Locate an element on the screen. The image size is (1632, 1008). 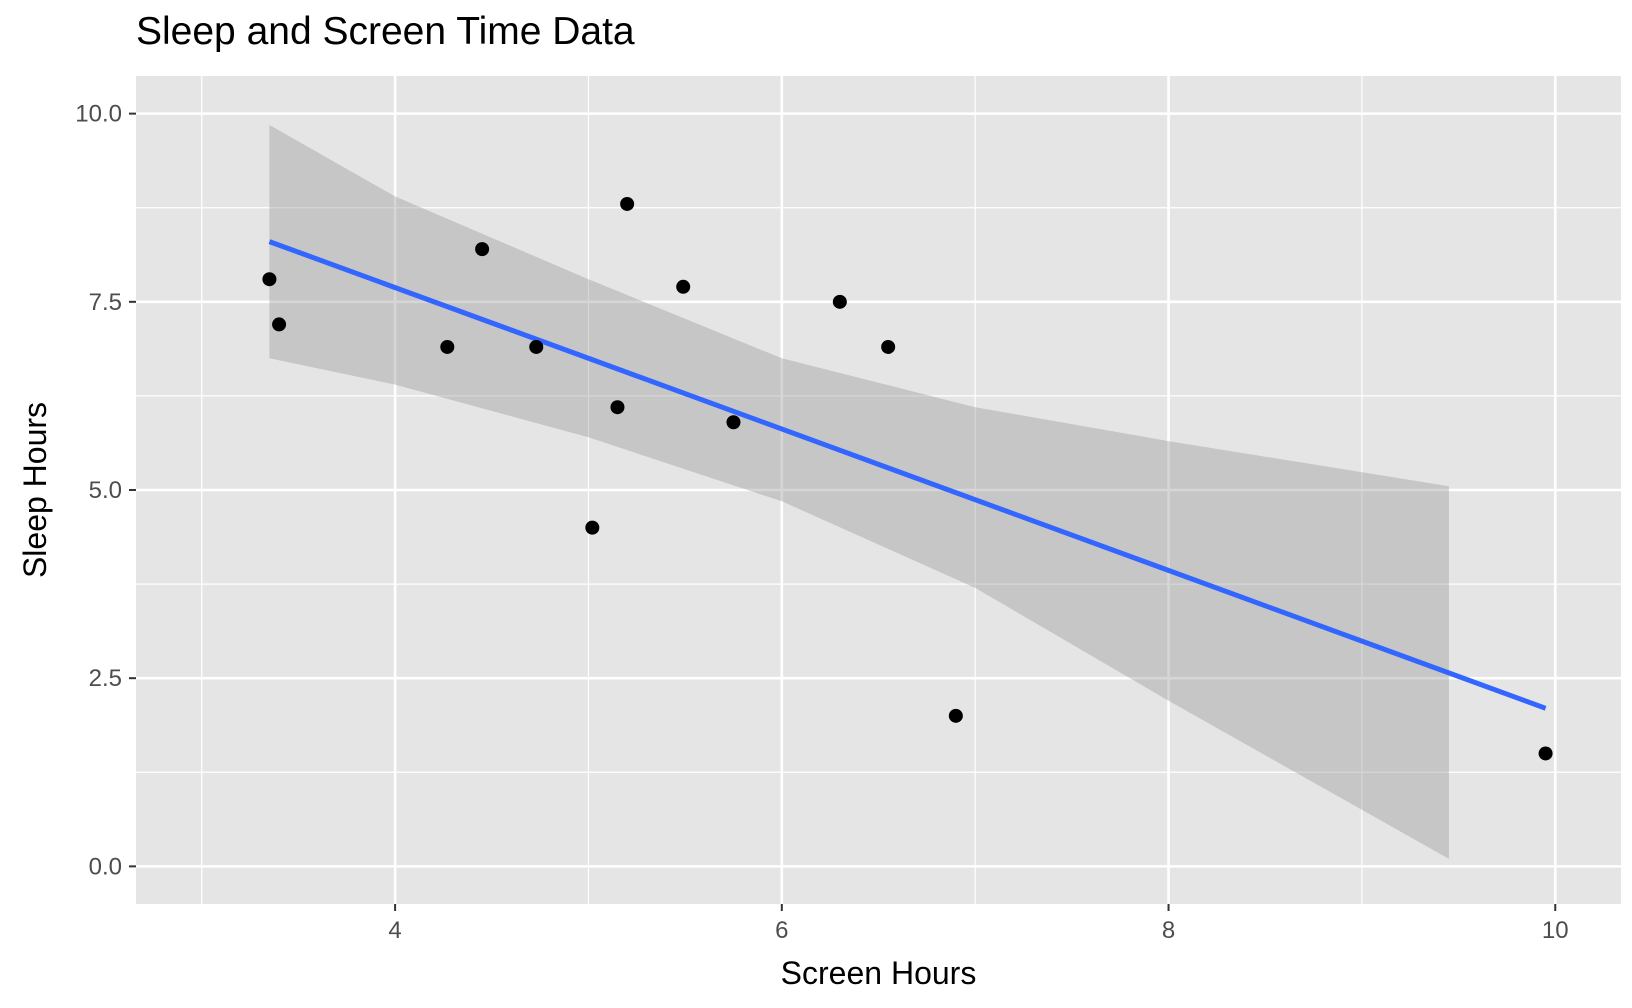
chart-title: Sleep and Screen Time Data is located at coordinates (385, 31).